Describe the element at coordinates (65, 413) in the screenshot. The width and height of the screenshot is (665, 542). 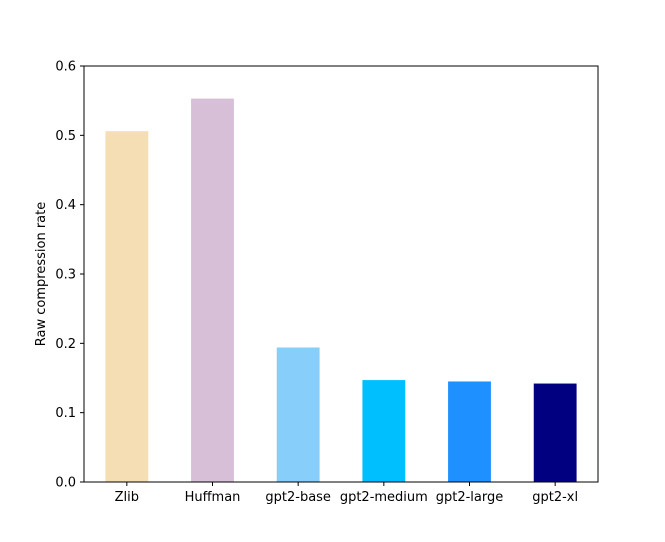
I see `y-tick-label: 0.1` at that location.